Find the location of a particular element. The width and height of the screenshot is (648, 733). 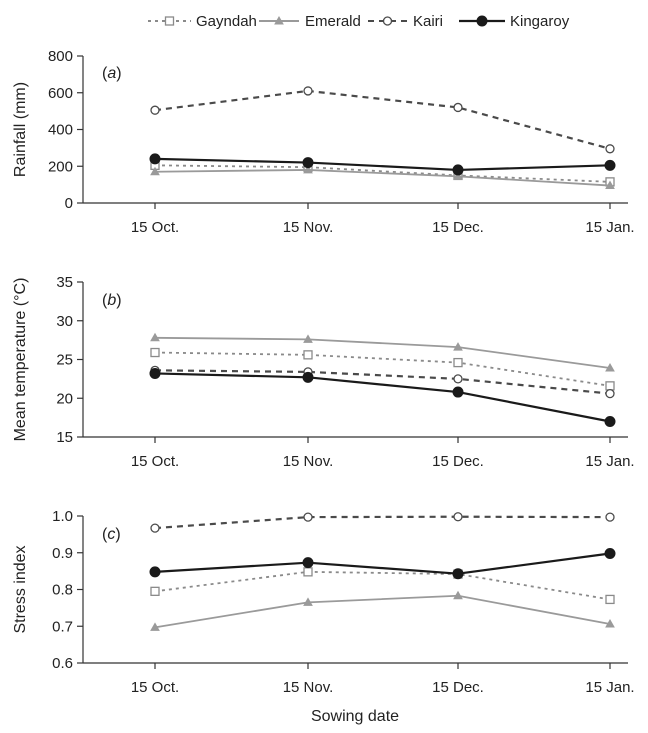

panel-label: (b) is located at coordinates (112, 300).